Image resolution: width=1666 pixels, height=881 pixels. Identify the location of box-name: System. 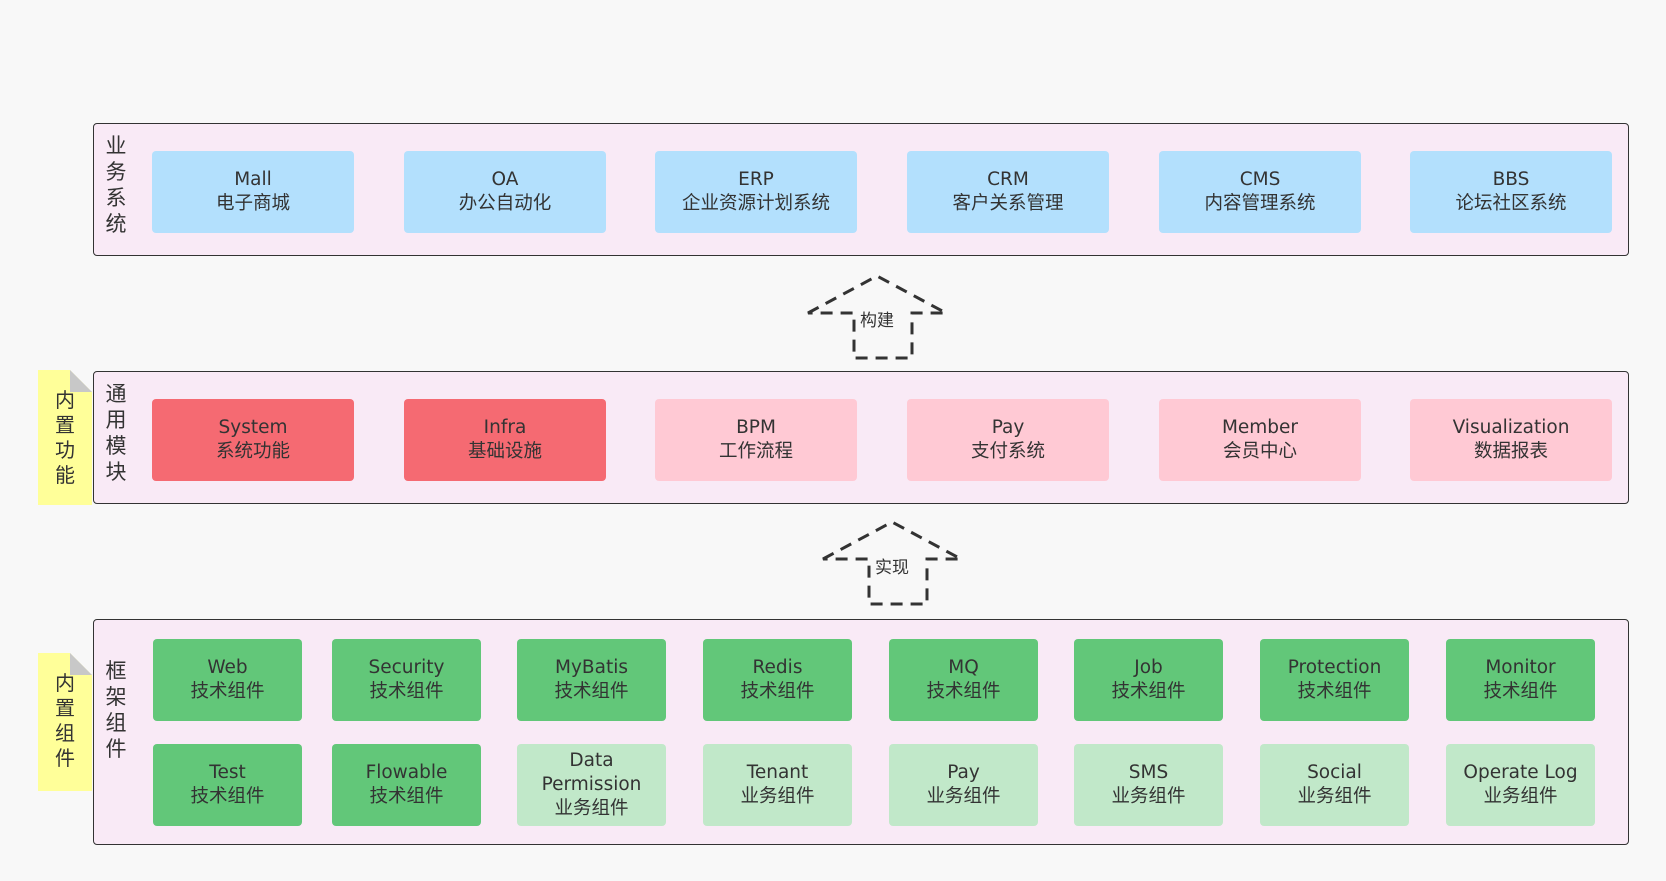
(253, 427).